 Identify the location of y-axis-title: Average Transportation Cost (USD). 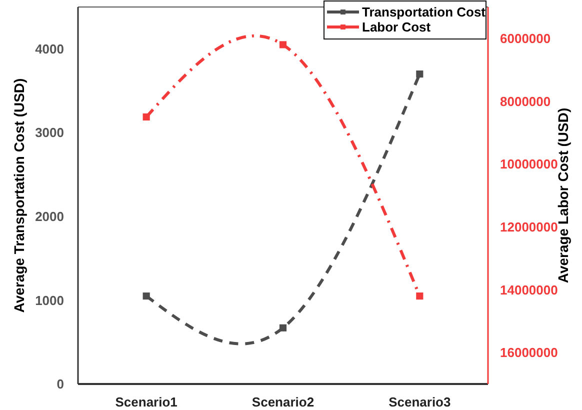
(19, 195).